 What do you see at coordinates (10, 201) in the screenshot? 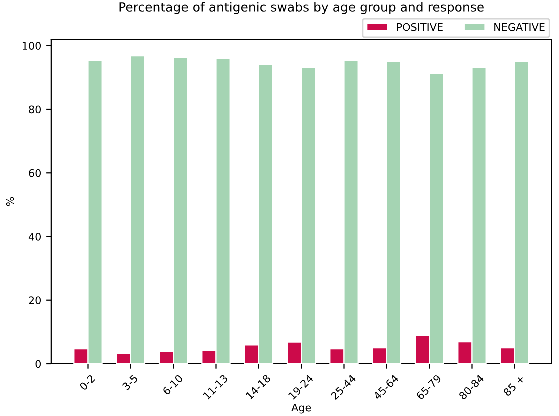
I see `y-axis-title: %` at bounding box center [10, 201].